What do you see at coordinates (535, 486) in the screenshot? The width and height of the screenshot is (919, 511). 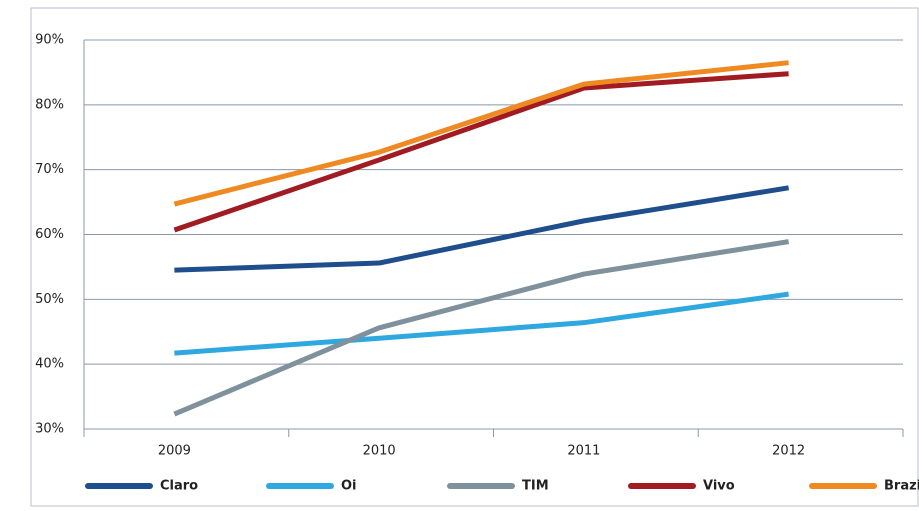 I see `legend-label: TIM` at bounding box center [535, 486].